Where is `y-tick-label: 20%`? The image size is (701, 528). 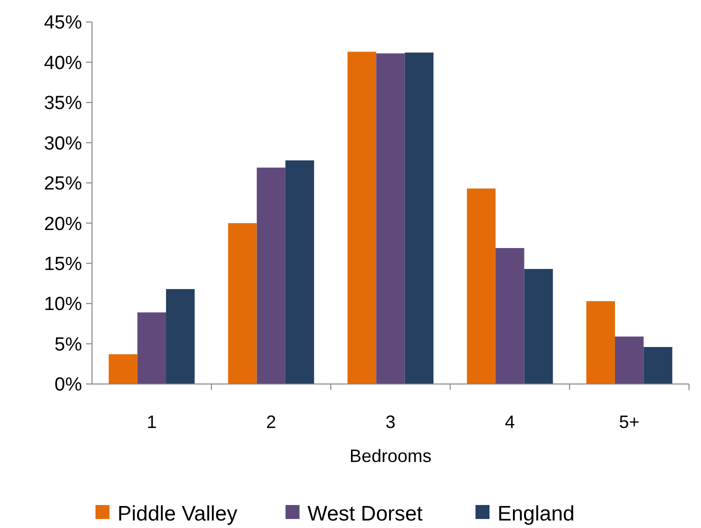
y-tick-label: 20% is located at coordinates (63, 224).